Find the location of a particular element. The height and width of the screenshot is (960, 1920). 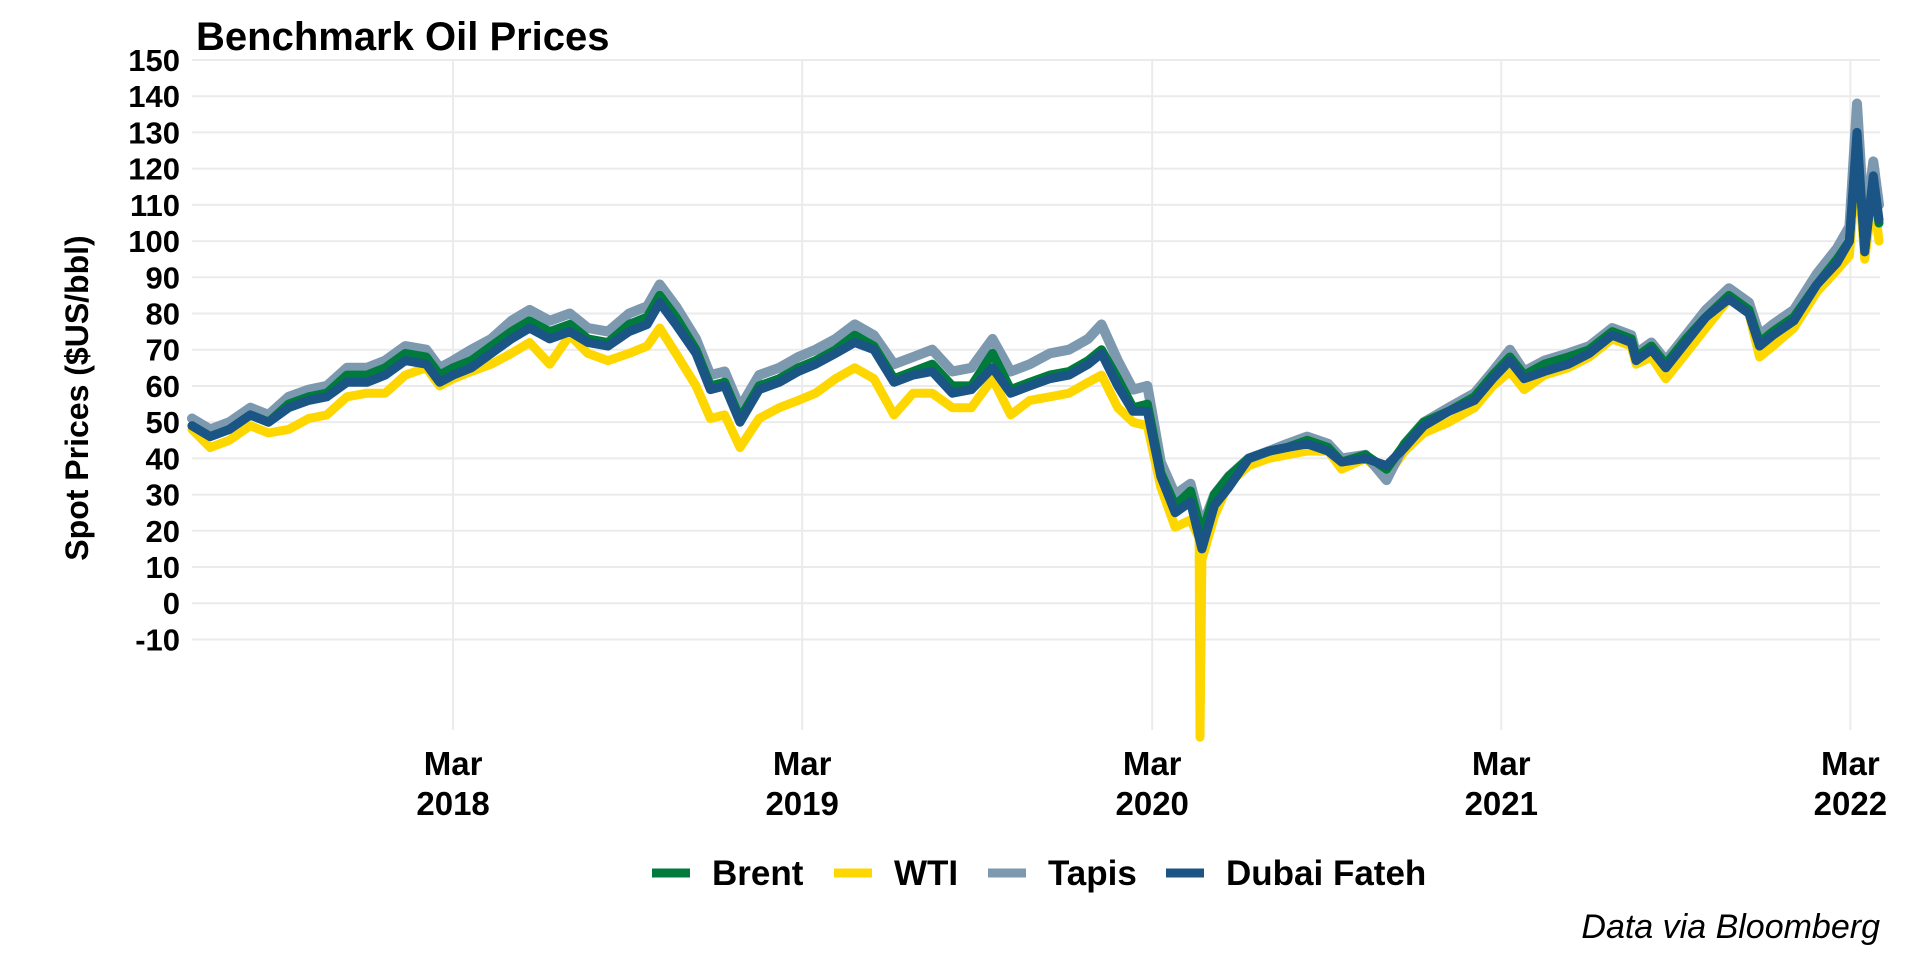

y-tick-label: 60 is located at coordinates (163, 386).